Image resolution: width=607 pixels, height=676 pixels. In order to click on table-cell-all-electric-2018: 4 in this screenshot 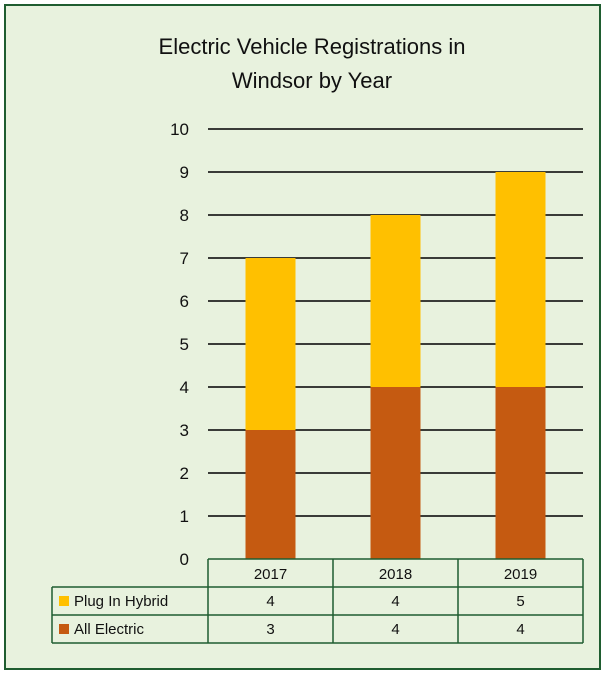, I will do `click(395, 629)`.